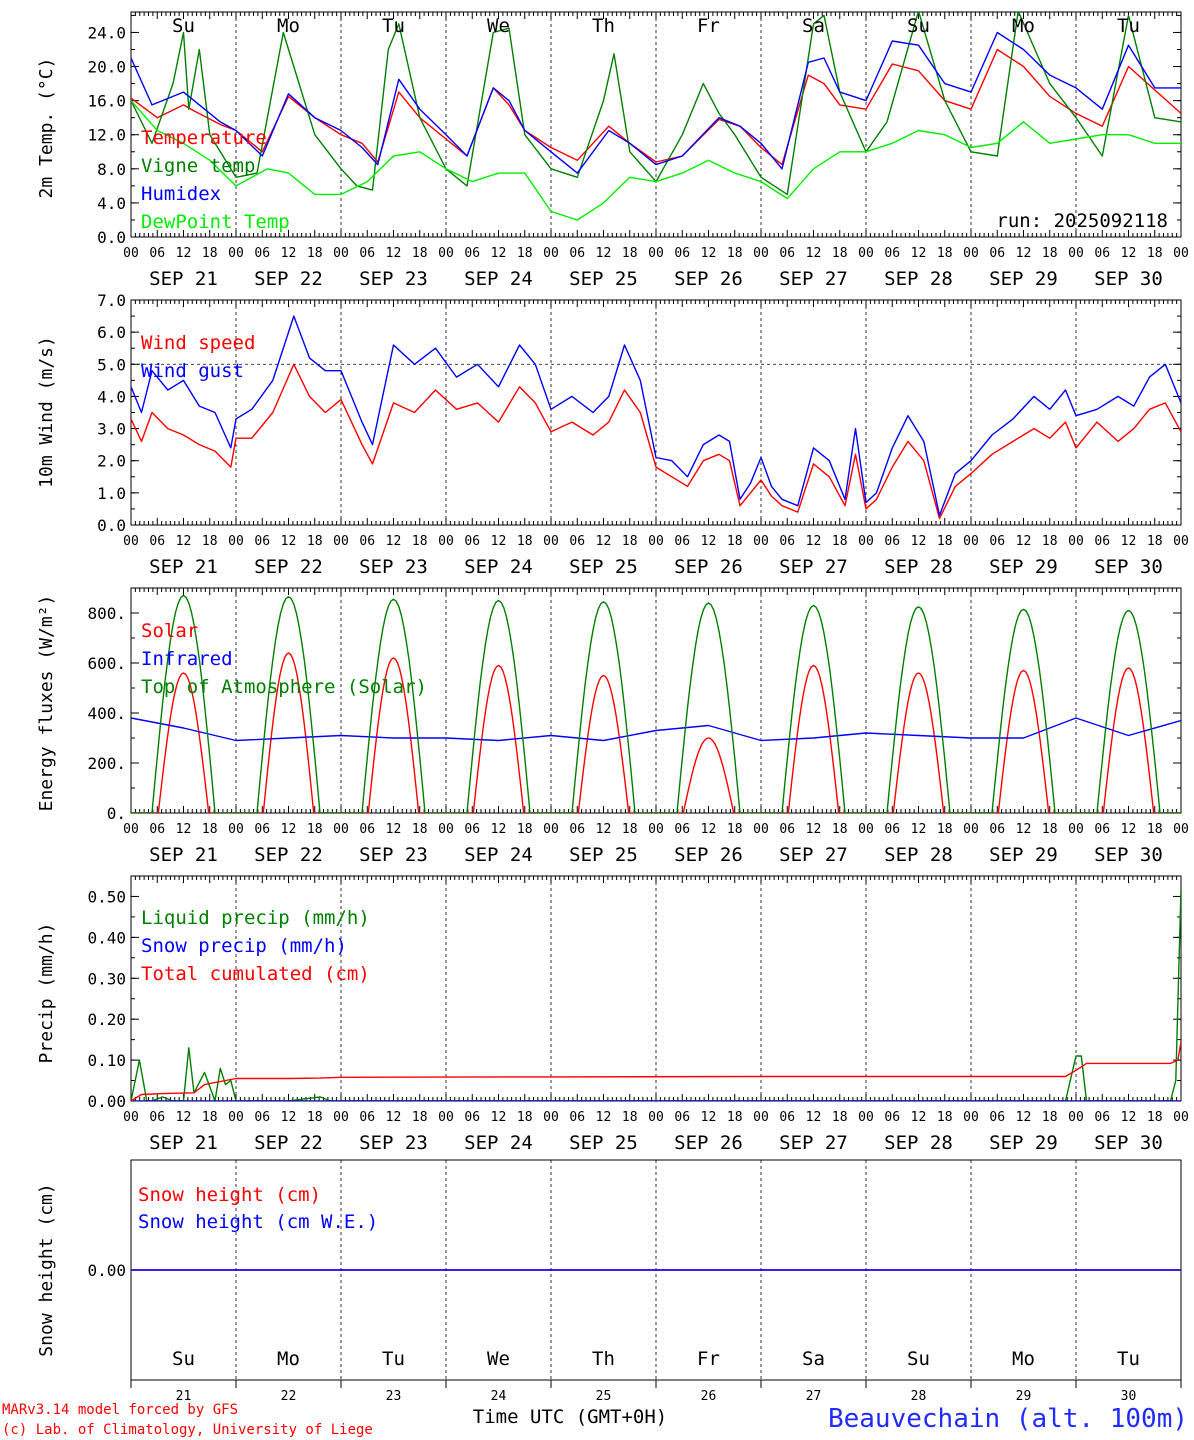 This screenshot has height=1440, width=1194. I want to click on xaxis-label: Time UTC (GMT+0H), so click(570, 1417).